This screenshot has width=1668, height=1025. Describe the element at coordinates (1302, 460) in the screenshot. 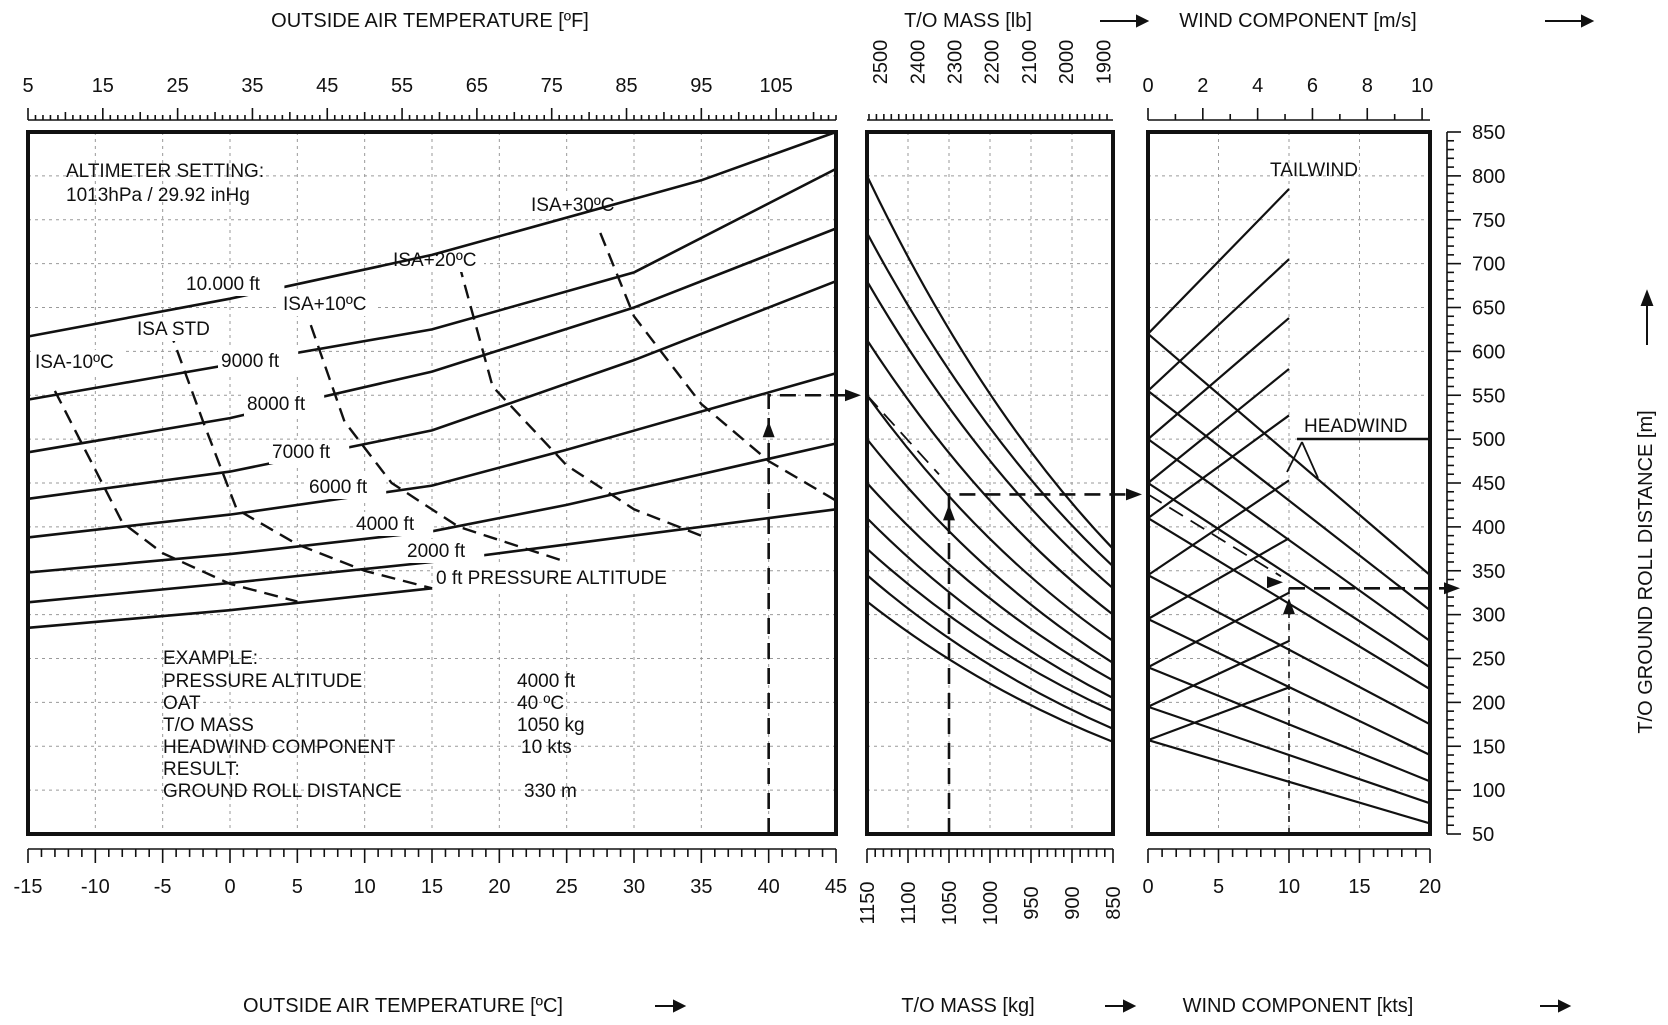

I see `headwind-pointer-lines` at that location.